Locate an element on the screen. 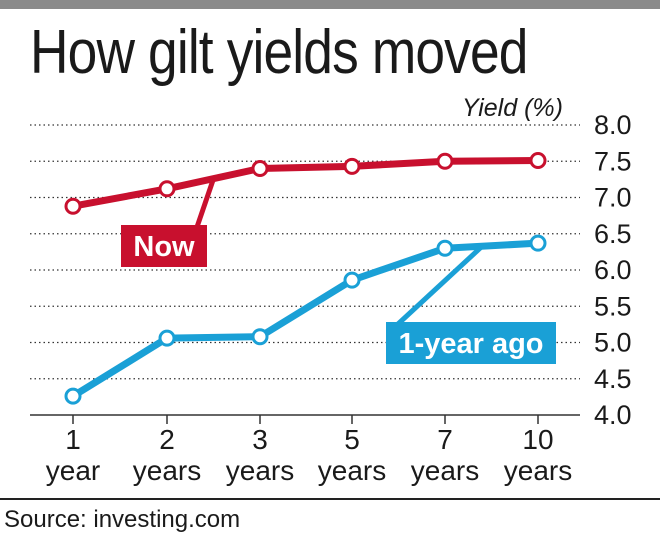 Image resolution: width=660 pixels, height=537 pixels. y-tick-label: 4.0 is located at coordinates (613, 415).